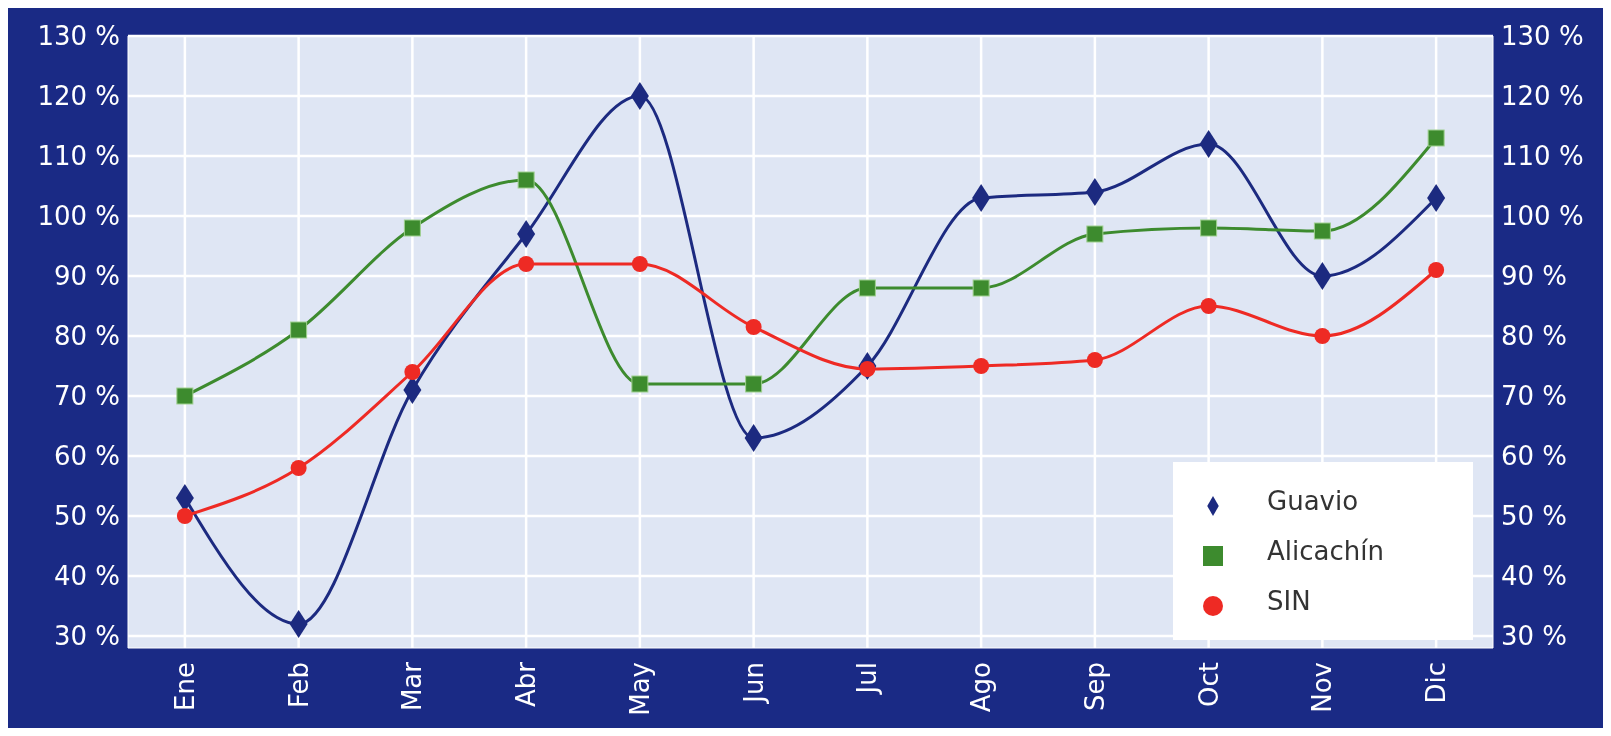  Describe the element at coordinates (1542, 36) in the screenshot. I see `y2-tick-label: 130 %` at that location.